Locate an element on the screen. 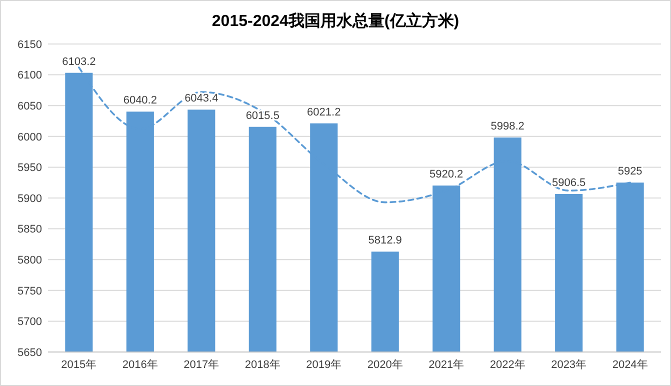 The image size is (671, 386). x-tick-label: 2016年 is located at coordinates (140, 365).